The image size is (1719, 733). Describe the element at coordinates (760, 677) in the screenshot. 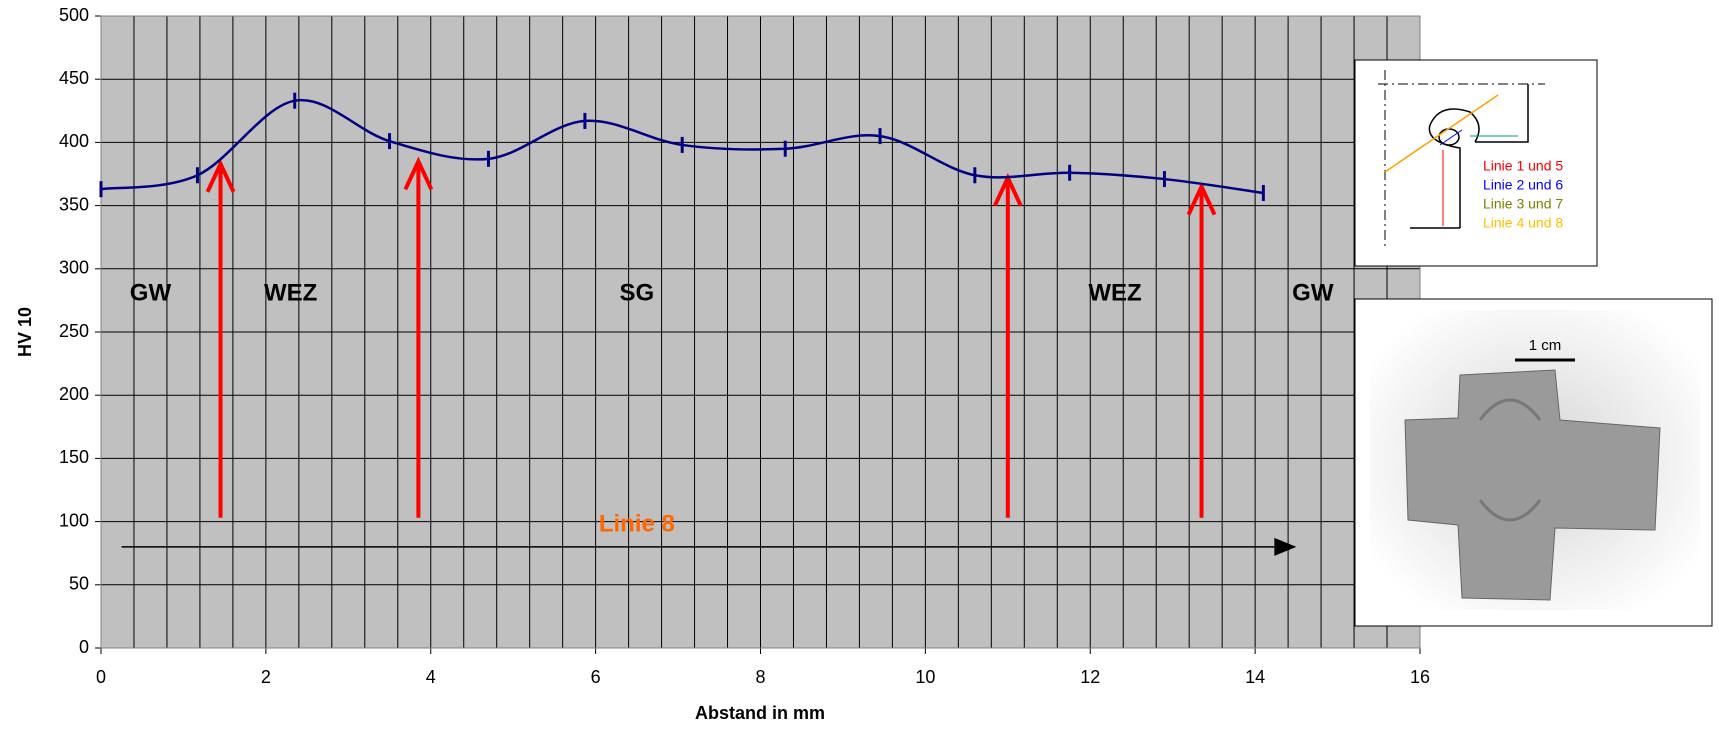

I see `x-tick-label: 8` at that location.